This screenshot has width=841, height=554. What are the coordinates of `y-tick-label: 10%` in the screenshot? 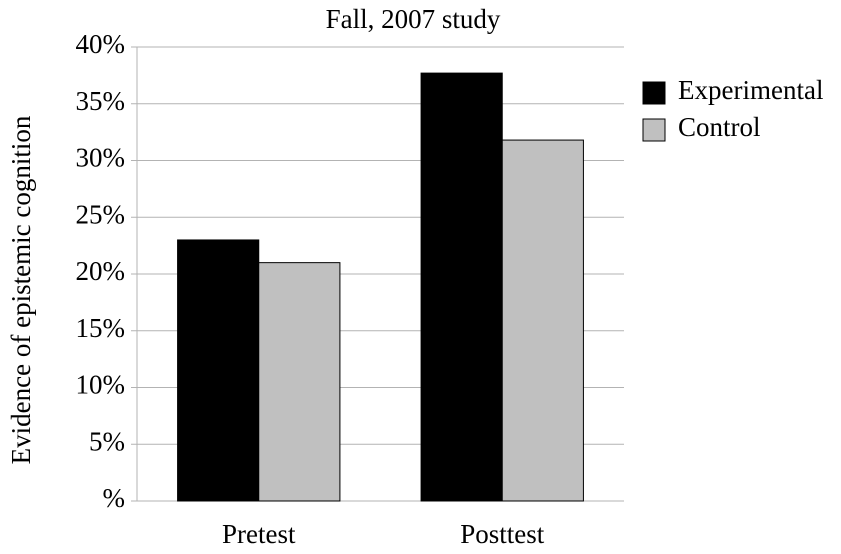 It's located at (101, 385).